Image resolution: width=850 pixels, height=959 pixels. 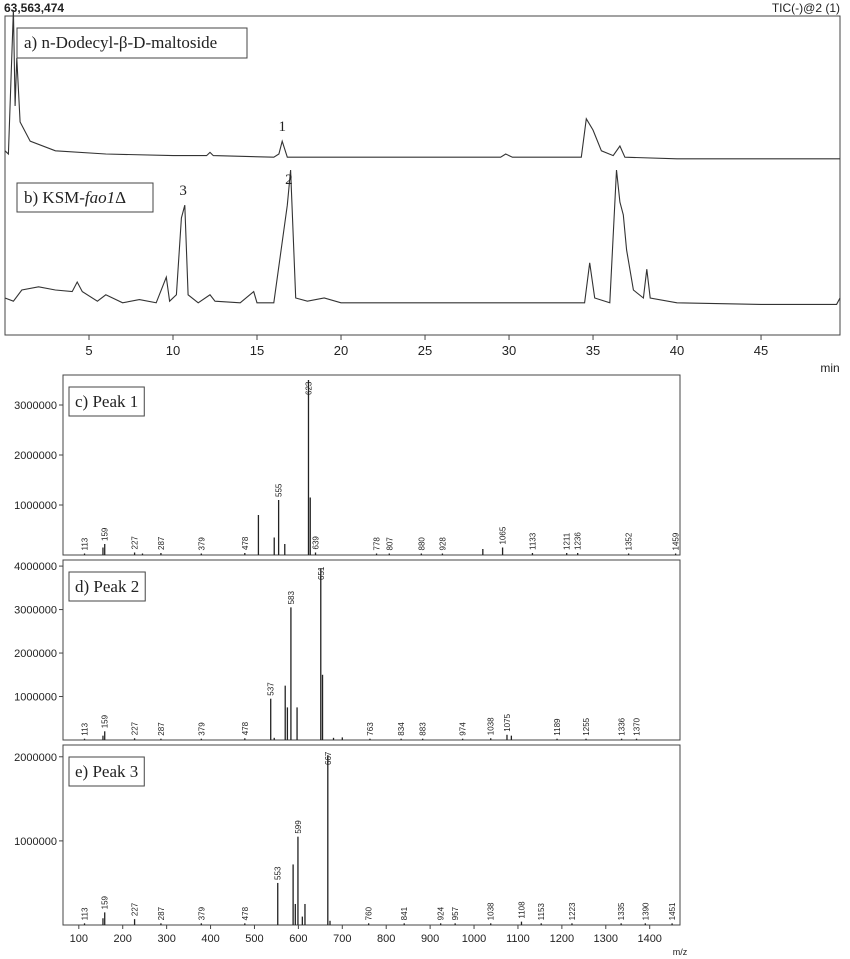 What do you see at coordinates (509, 350) in the screenshot?
I see `x-tick-label: 30` at bounding box center [509, 350].